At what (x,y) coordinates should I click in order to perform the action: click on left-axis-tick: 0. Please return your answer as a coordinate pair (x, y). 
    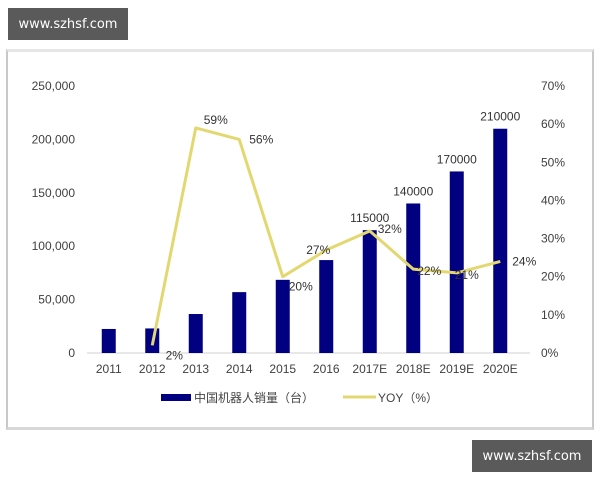
    Looking at the image, I should click on (71, 353).